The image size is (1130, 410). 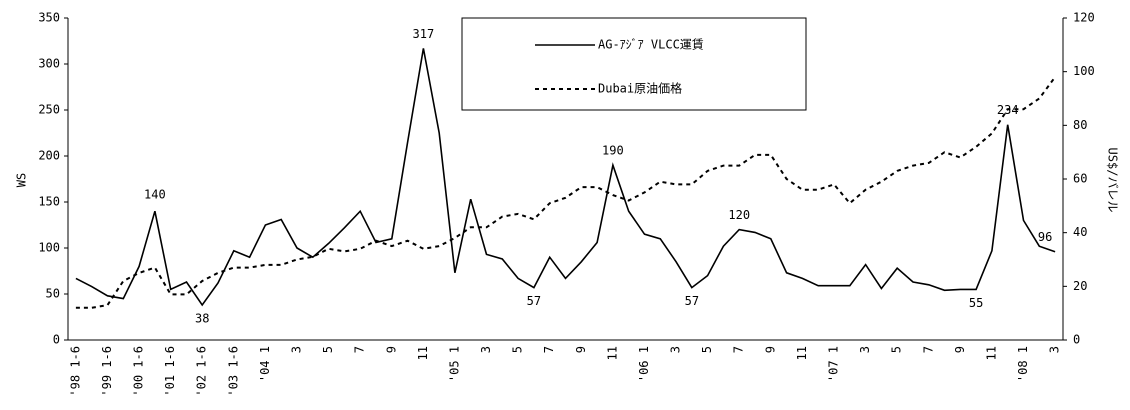 I want to click on x-tick-label: '00 1-6, so click(x=139, y=371).